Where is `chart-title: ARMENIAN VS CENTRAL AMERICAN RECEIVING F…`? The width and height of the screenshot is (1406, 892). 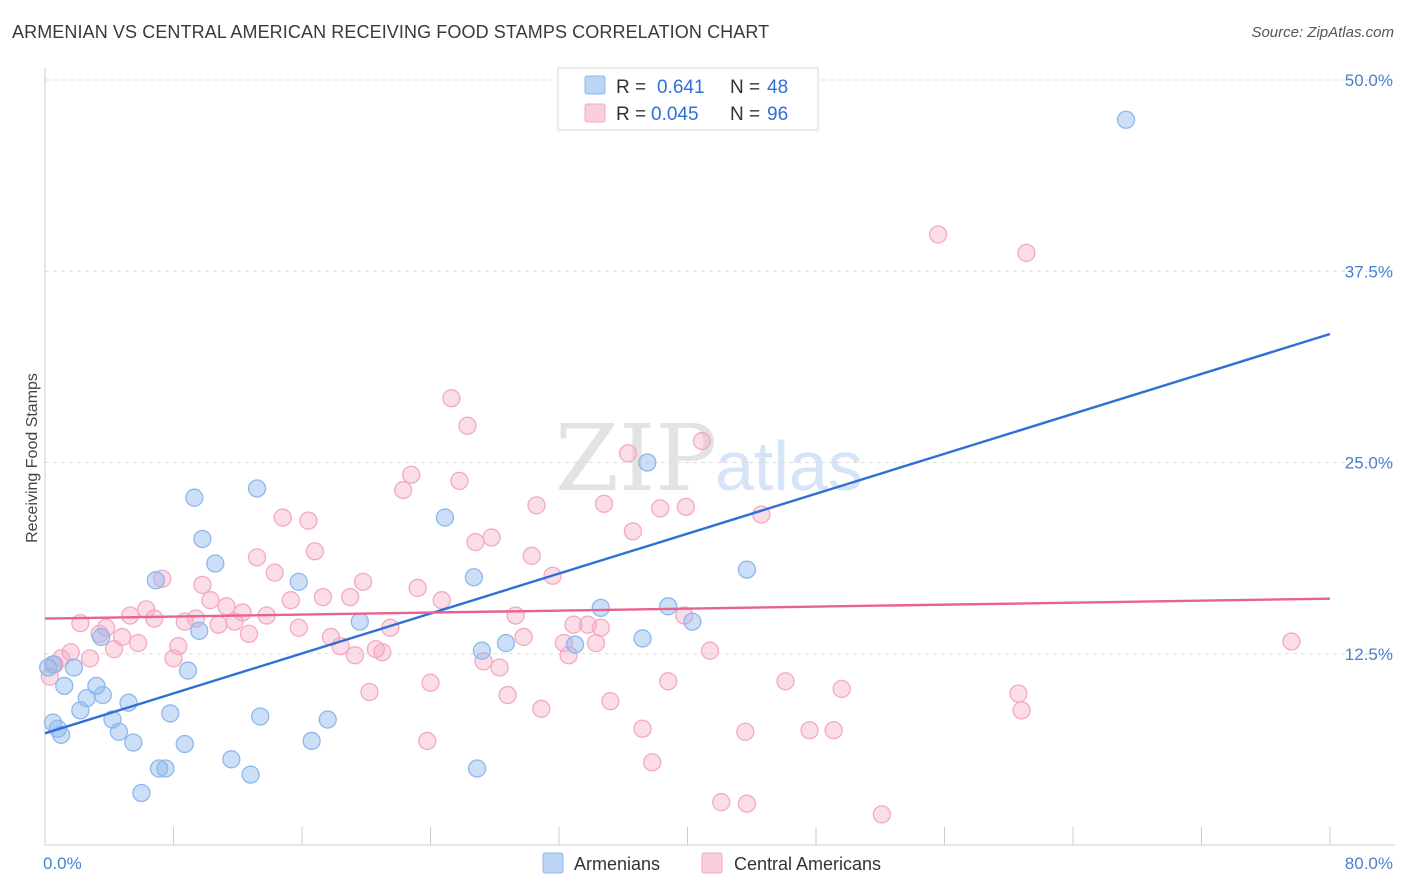 chart-title: ARMENIAN VS CENTRAL AMERICAN RECEIVING F… is located at coordinates (391, 32).